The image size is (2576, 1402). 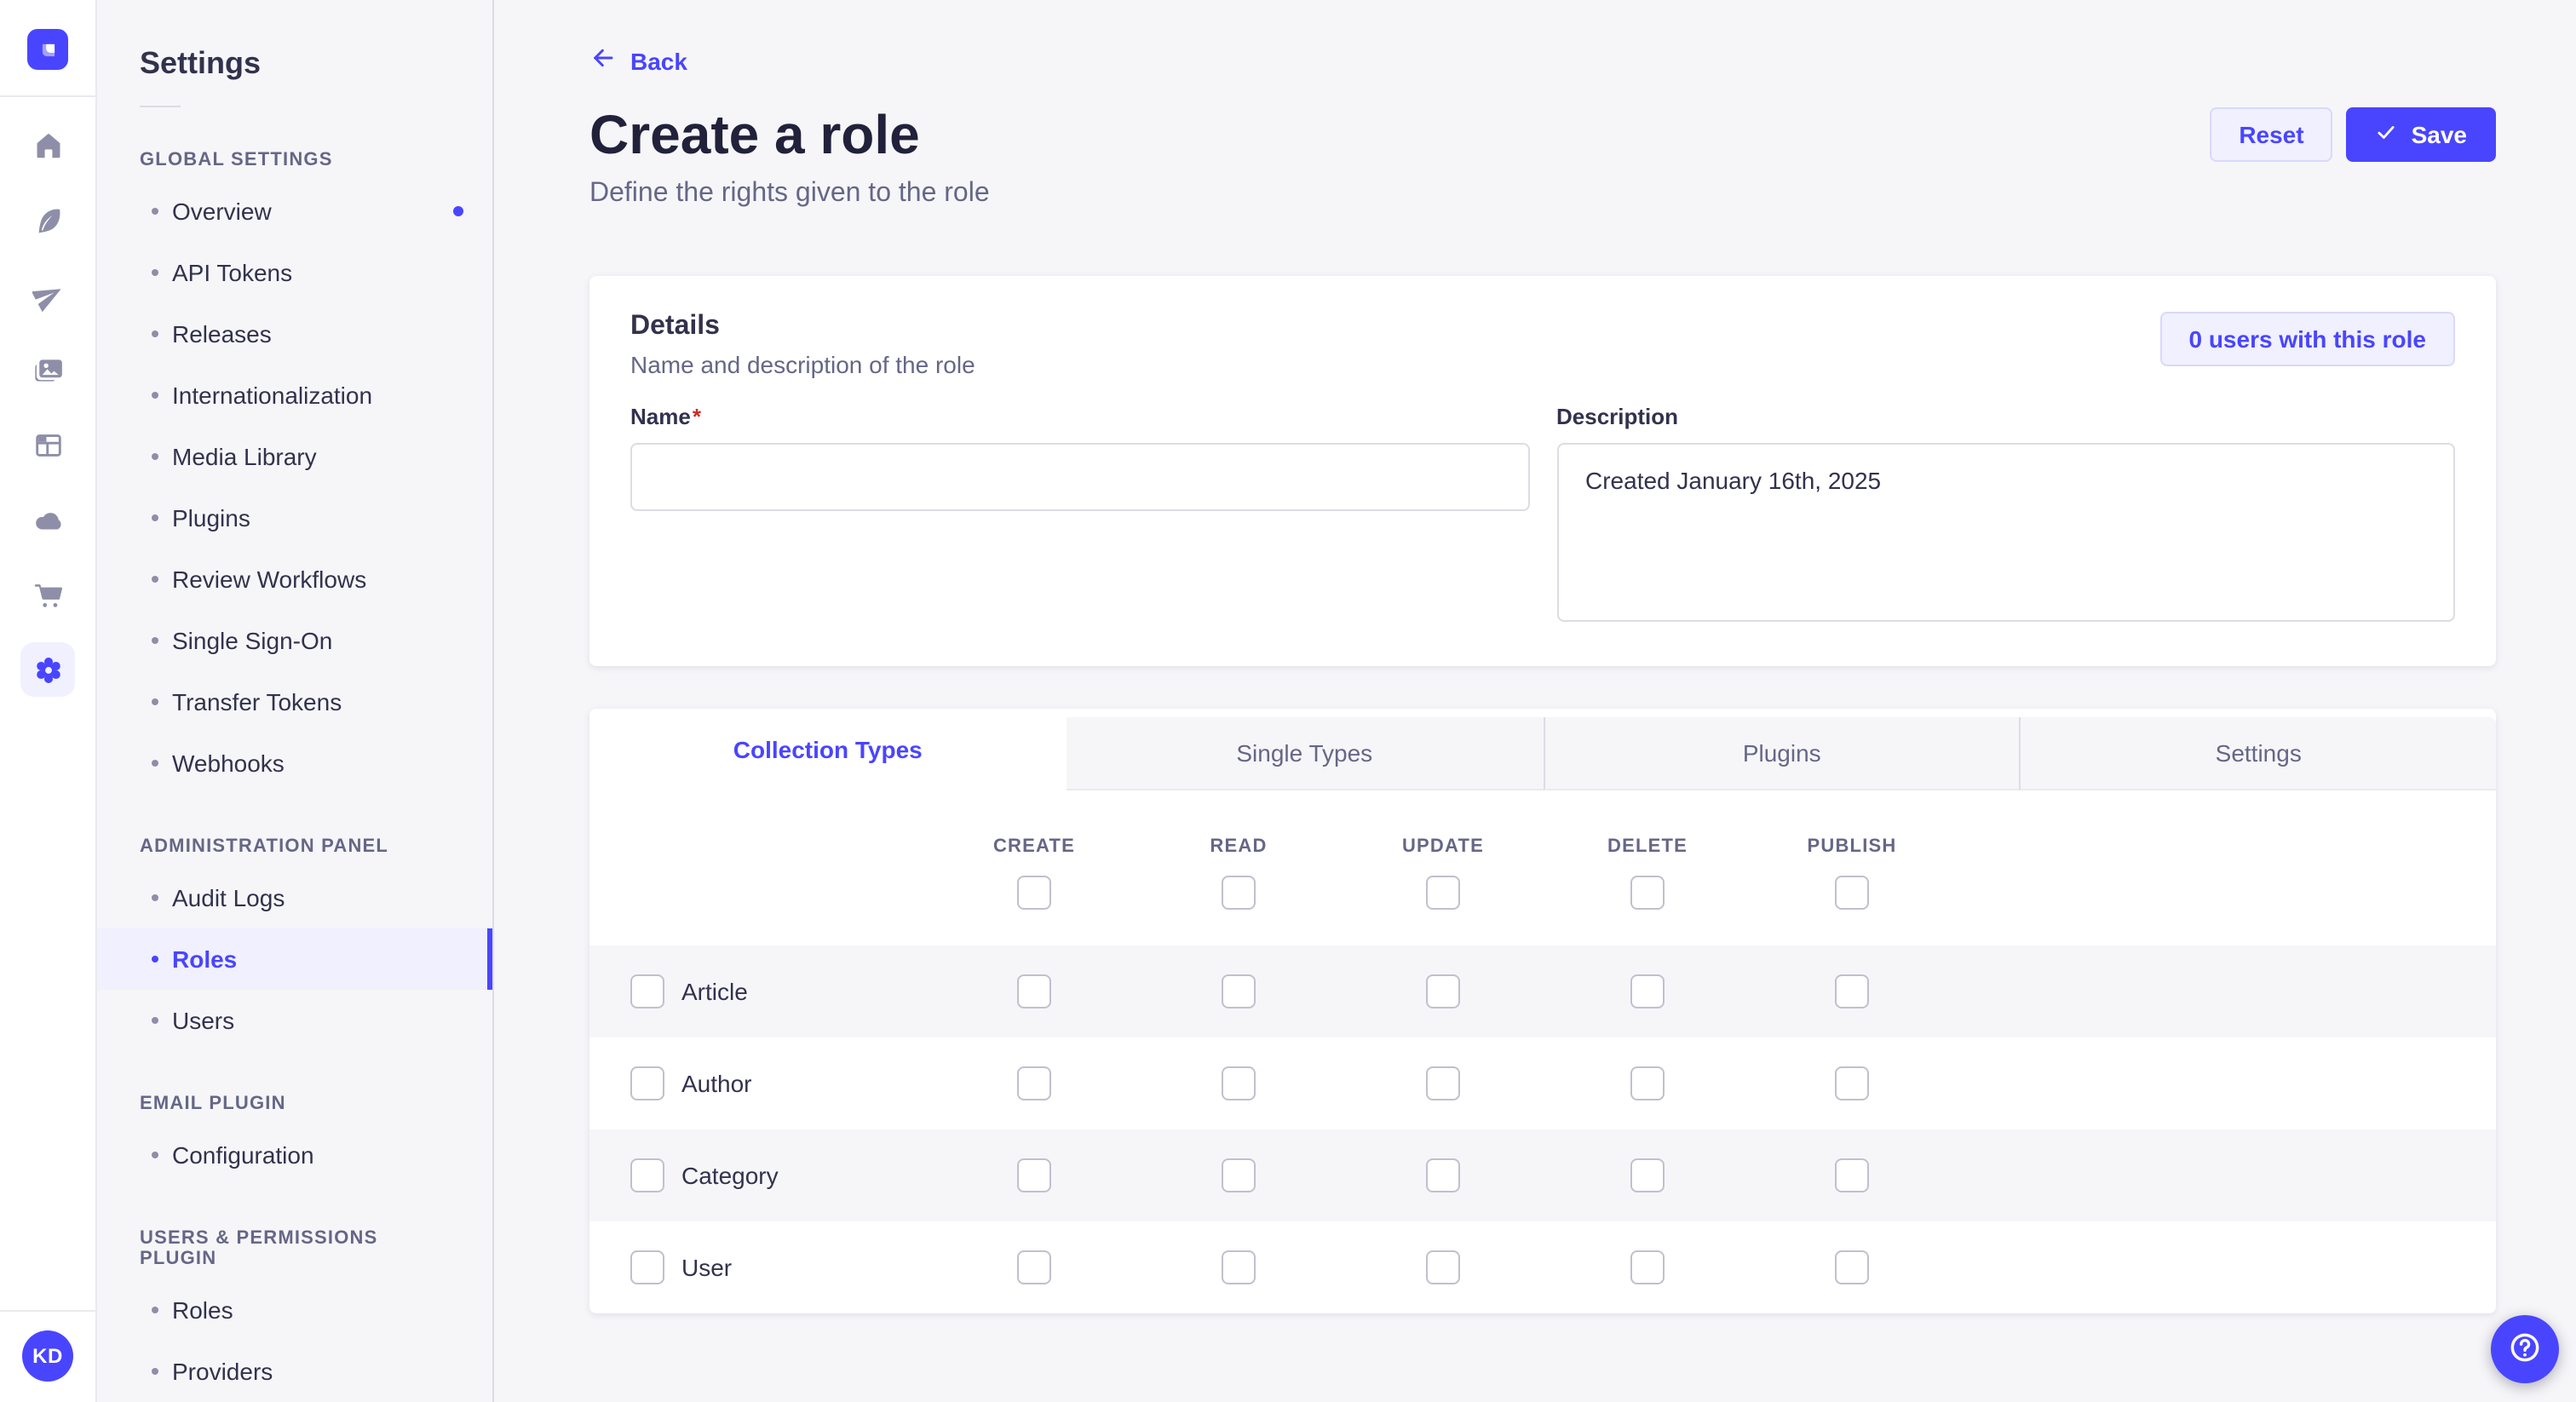 What do you see at coordinates (295, 640) in the screenshot?
I see `sidebar-item-single-sign-on: Single Sign-On` at bounding box center [295, 640].